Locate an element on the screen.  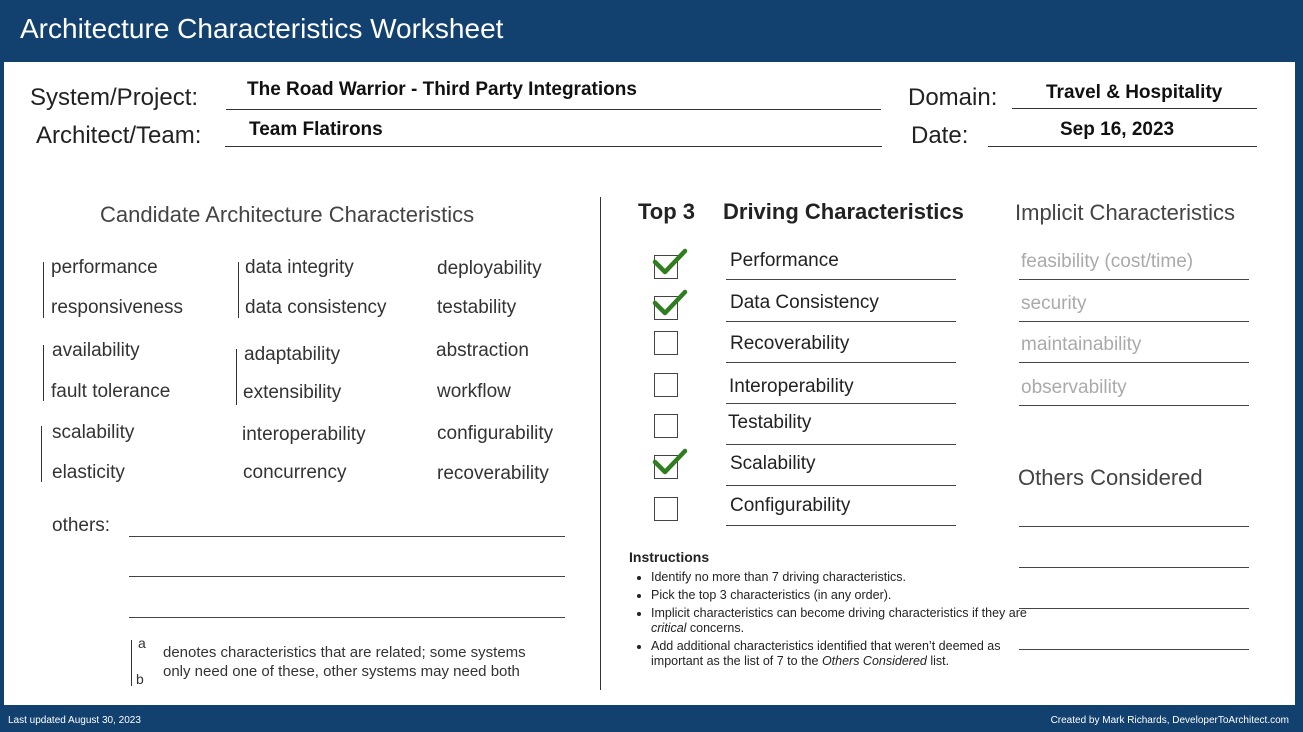
candidate-item: fault tolerance is located at coordinates (111, 391).